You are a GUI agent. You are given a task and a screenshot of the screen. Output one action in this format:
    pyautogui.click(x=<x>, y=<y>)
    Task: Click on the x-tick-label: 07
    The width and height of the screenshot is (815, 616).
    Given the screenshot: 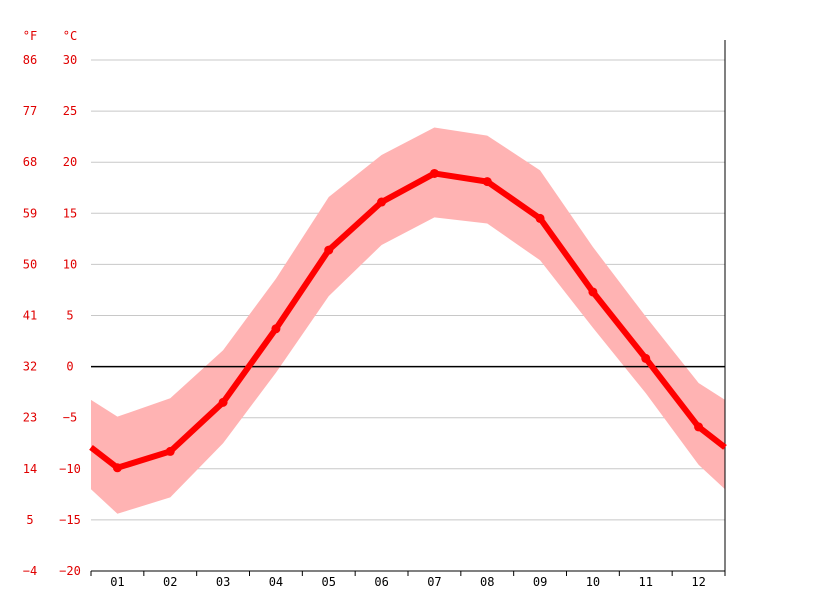 What is the action you would take?
    pyautogui.click(x=434, y=582)
    